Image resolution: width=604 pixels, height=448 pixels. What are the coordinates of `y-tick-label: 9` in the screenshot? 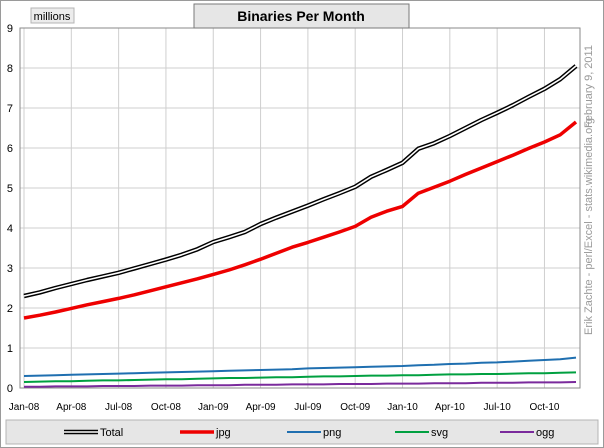 It's located at (10, 29).